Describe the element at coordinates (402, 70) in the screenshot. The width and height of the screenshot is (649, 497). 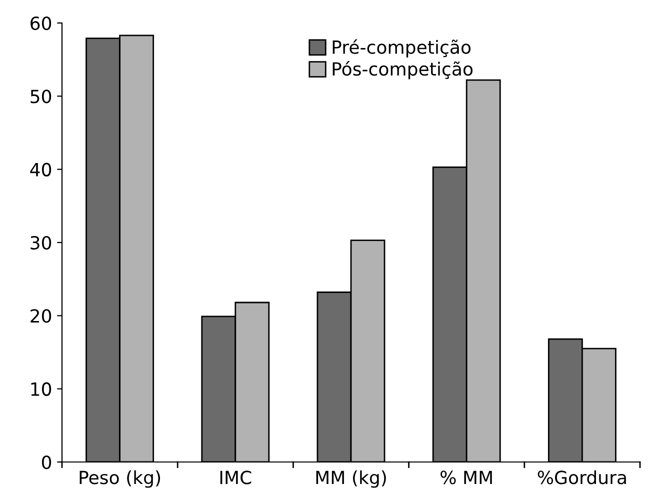
I see `legend-label: Pós-competição` at that location.